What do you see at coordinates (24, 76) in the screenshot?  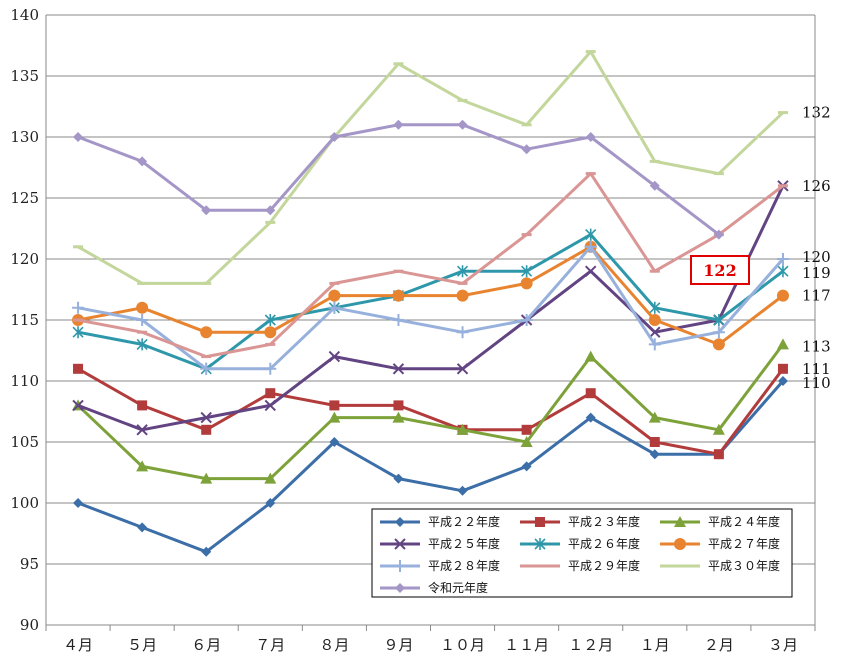 I see `y-tick-label: 135` at bounding box center [24, 76].